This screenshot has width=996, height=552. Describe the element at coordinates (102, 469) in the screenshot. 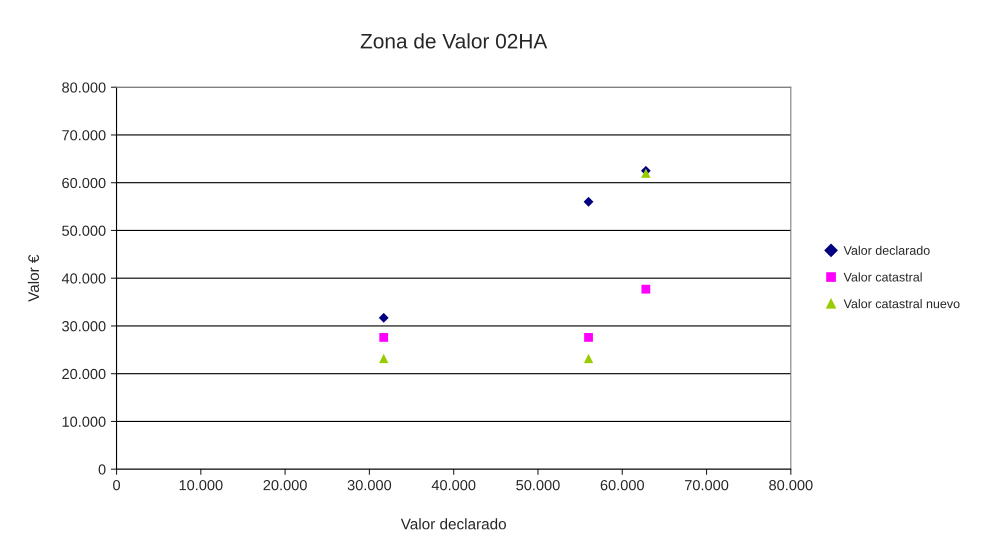

I see `y-tick-label: 0` at that location.